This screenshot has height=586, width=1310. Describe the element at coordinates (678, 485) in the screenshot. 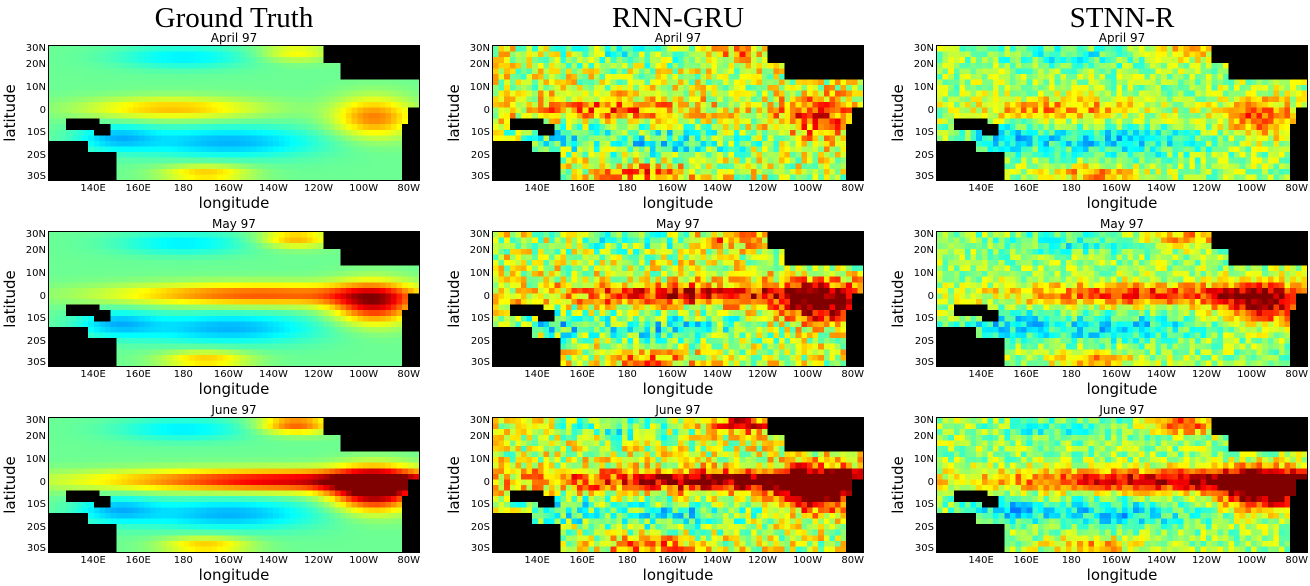

I see `heatmap-rnn-gru` at that location.